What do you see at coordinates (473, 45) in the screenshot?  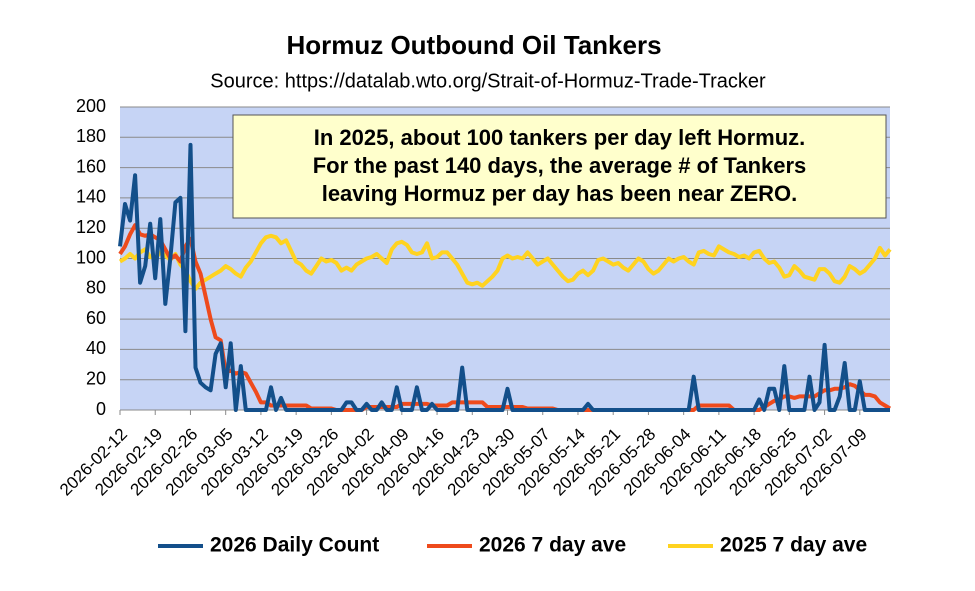 I see `chart-title: Hormuz Outbound Oil Tankers` at bounding box center [473, 45].